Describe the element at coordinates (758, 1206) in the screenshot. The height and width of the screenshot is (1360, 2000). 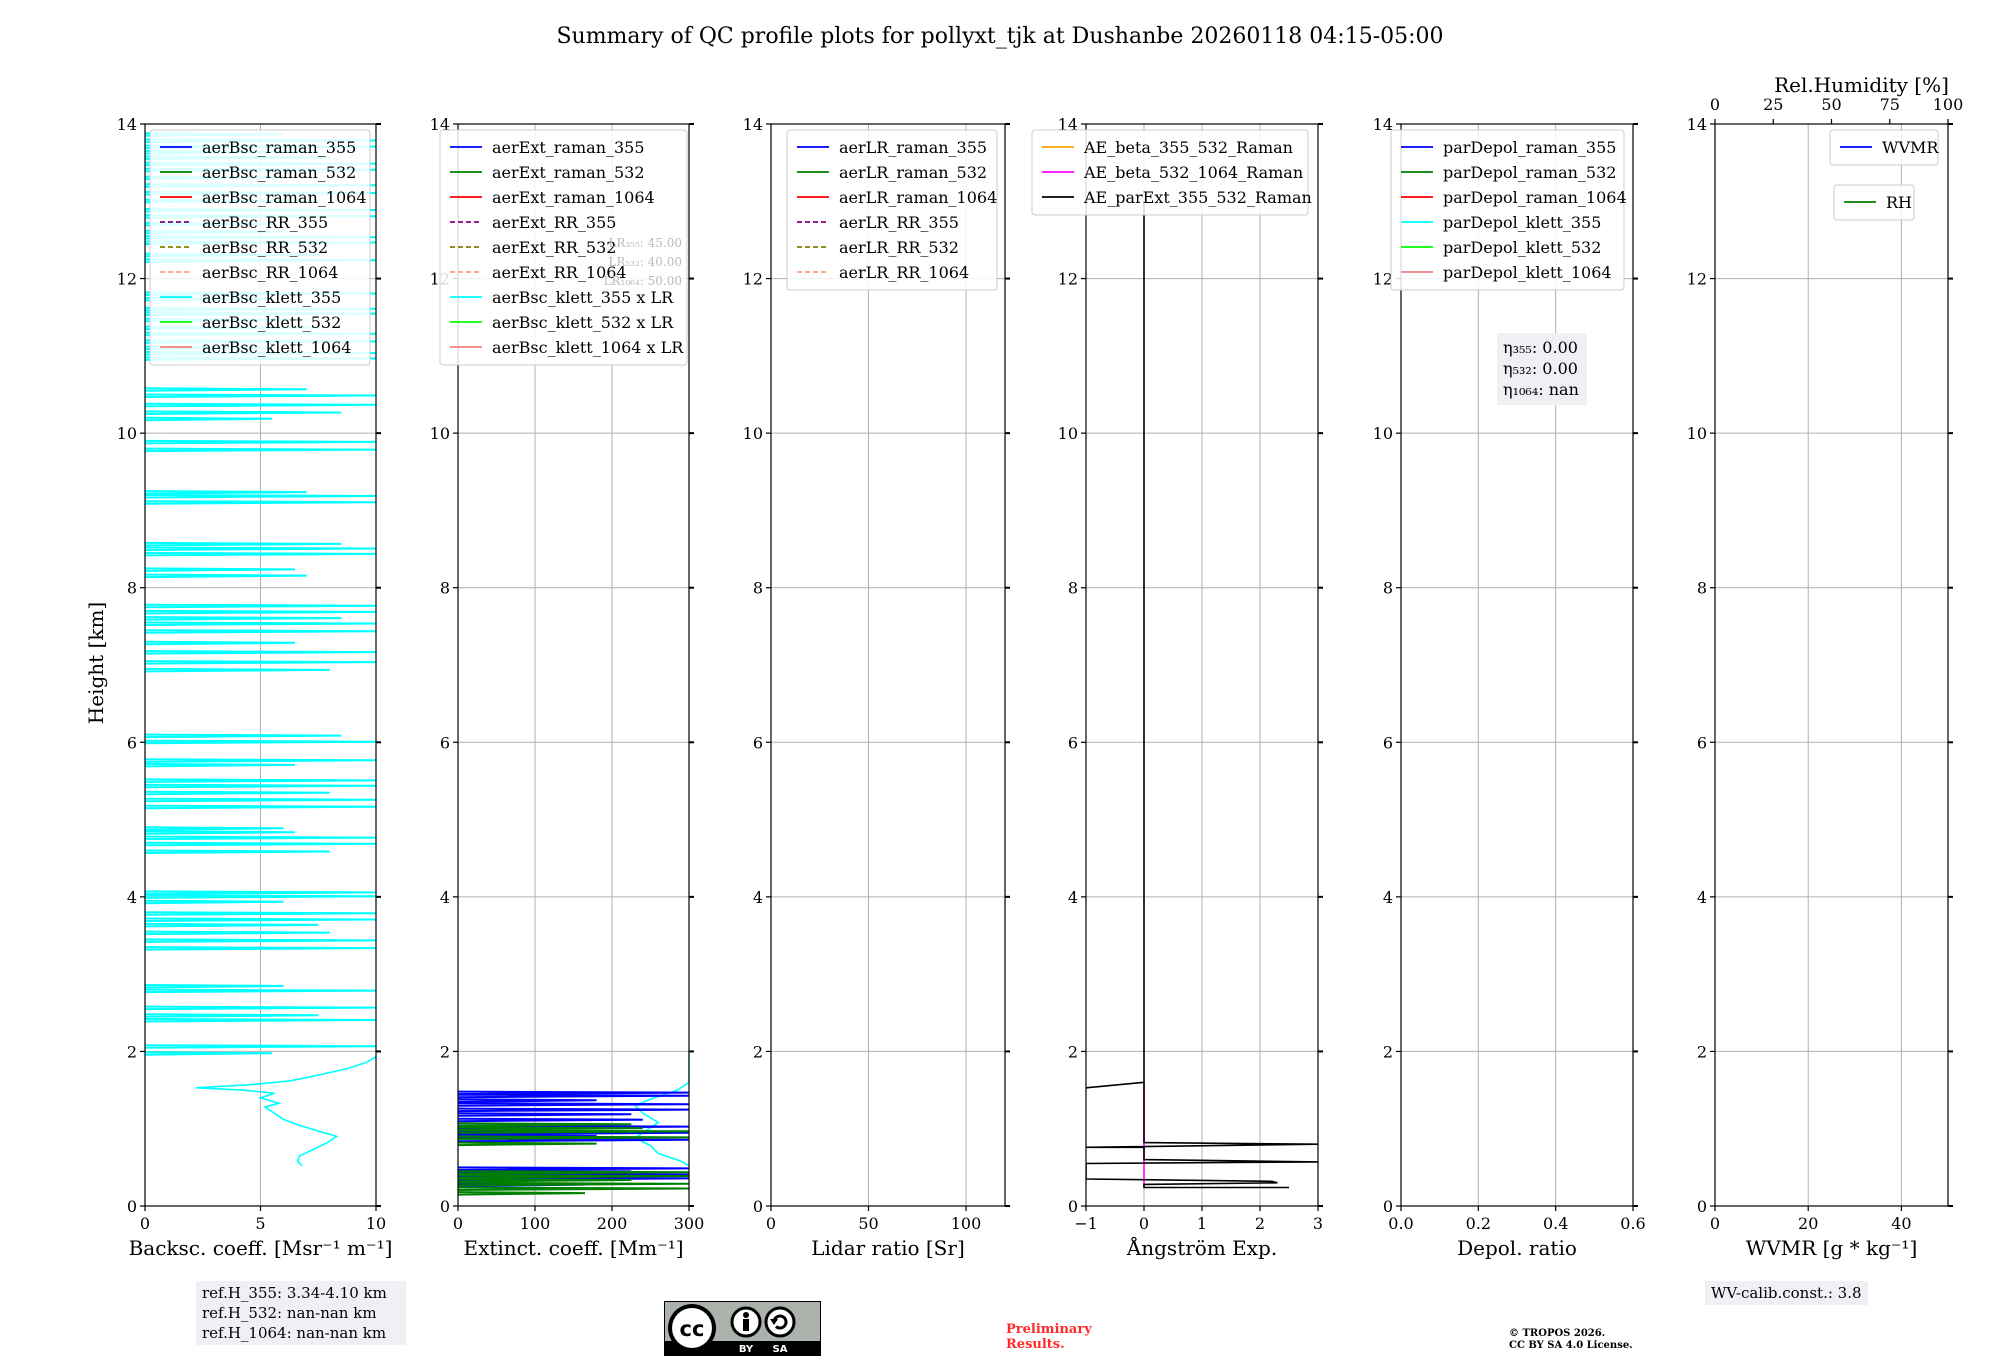
I see `ytick-label-lr-0: 0` at that location.